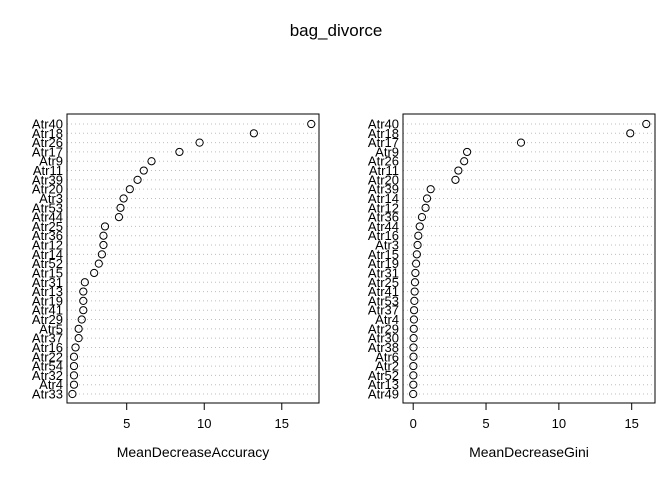 The height and width of the screenshot is (480, 672). I want to click on x-axis-label: MeanDecreaseAccuracy, so click(193, 452).